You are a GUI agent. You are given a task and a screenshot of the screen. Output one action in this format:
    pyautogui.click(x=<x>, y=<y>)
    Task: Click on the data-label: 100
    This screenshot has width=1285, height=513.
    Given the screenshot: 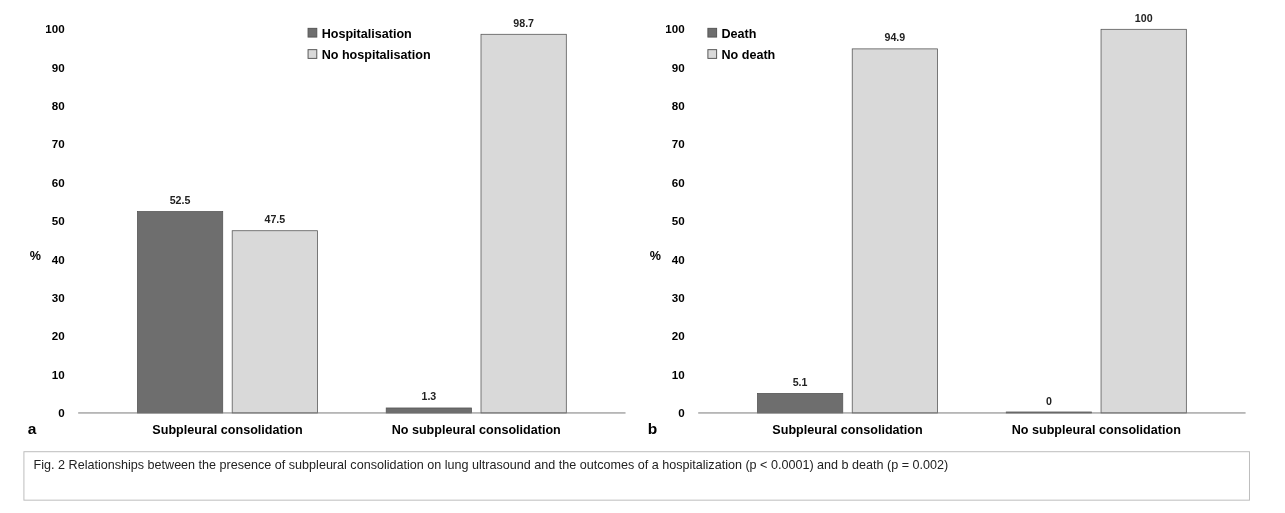 What is the action you would take?
    pyautogui.click(x=1143, y=17)
    